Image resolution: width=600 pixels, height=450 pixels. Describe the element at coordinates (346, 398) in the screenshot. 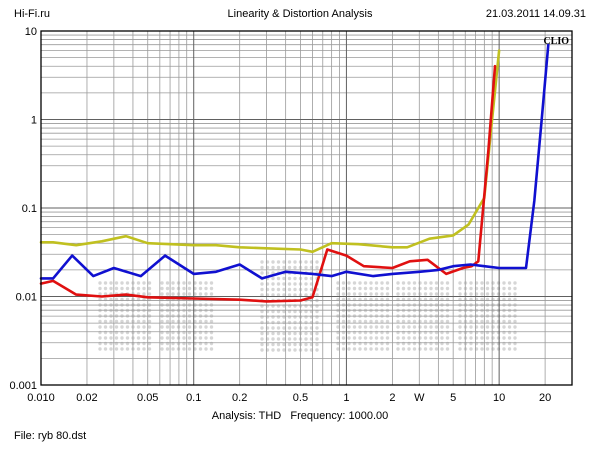

I see `x-tick-label: 1` at that location.